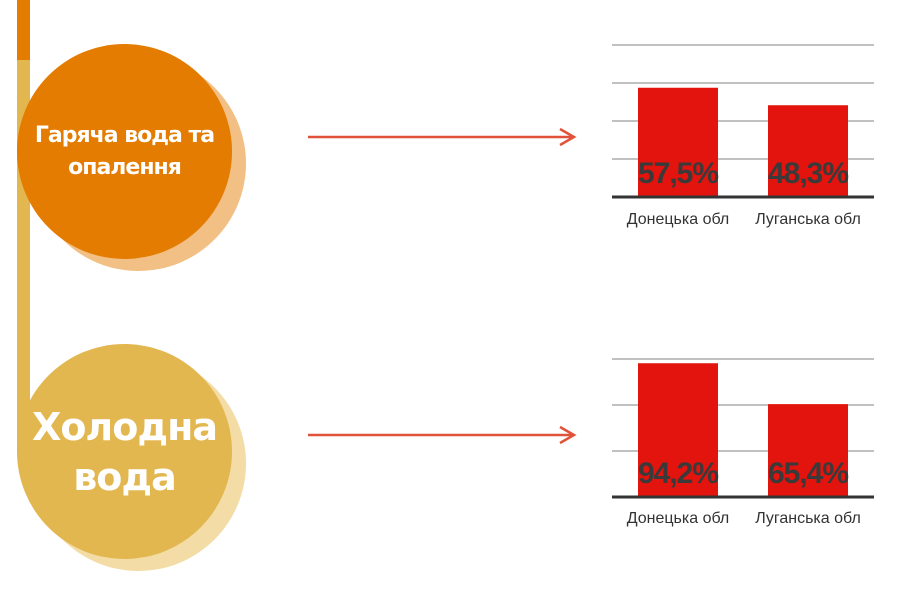 The height and width of the screenshot is (590, 912). What do you see at coordinates (808, 173) in the screenshot?
I see `data-label: 48,3%` at bounding box center [808, 173].